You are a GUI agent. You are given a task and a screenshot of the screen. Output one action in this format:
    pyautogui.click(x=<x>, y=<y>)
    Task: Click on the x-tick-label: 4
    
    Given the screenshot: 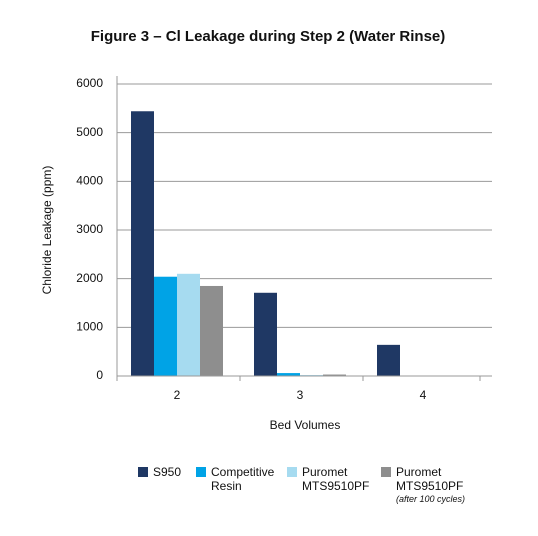 What is the action you would take?
    pyautogui.click(x=423, y=395)
    